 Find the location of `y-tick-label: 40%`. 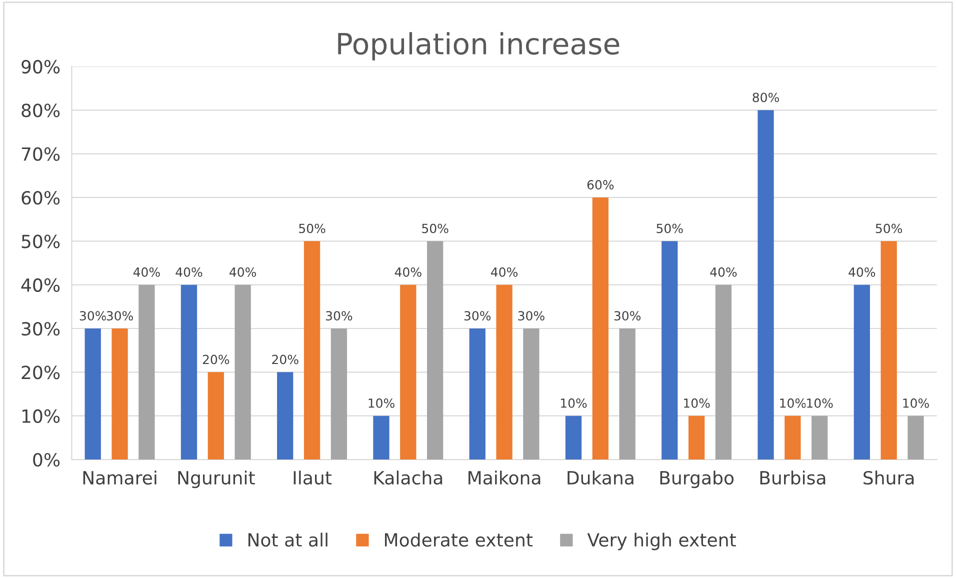

y-tick-label: 40% is located at coordinates (40, 285).